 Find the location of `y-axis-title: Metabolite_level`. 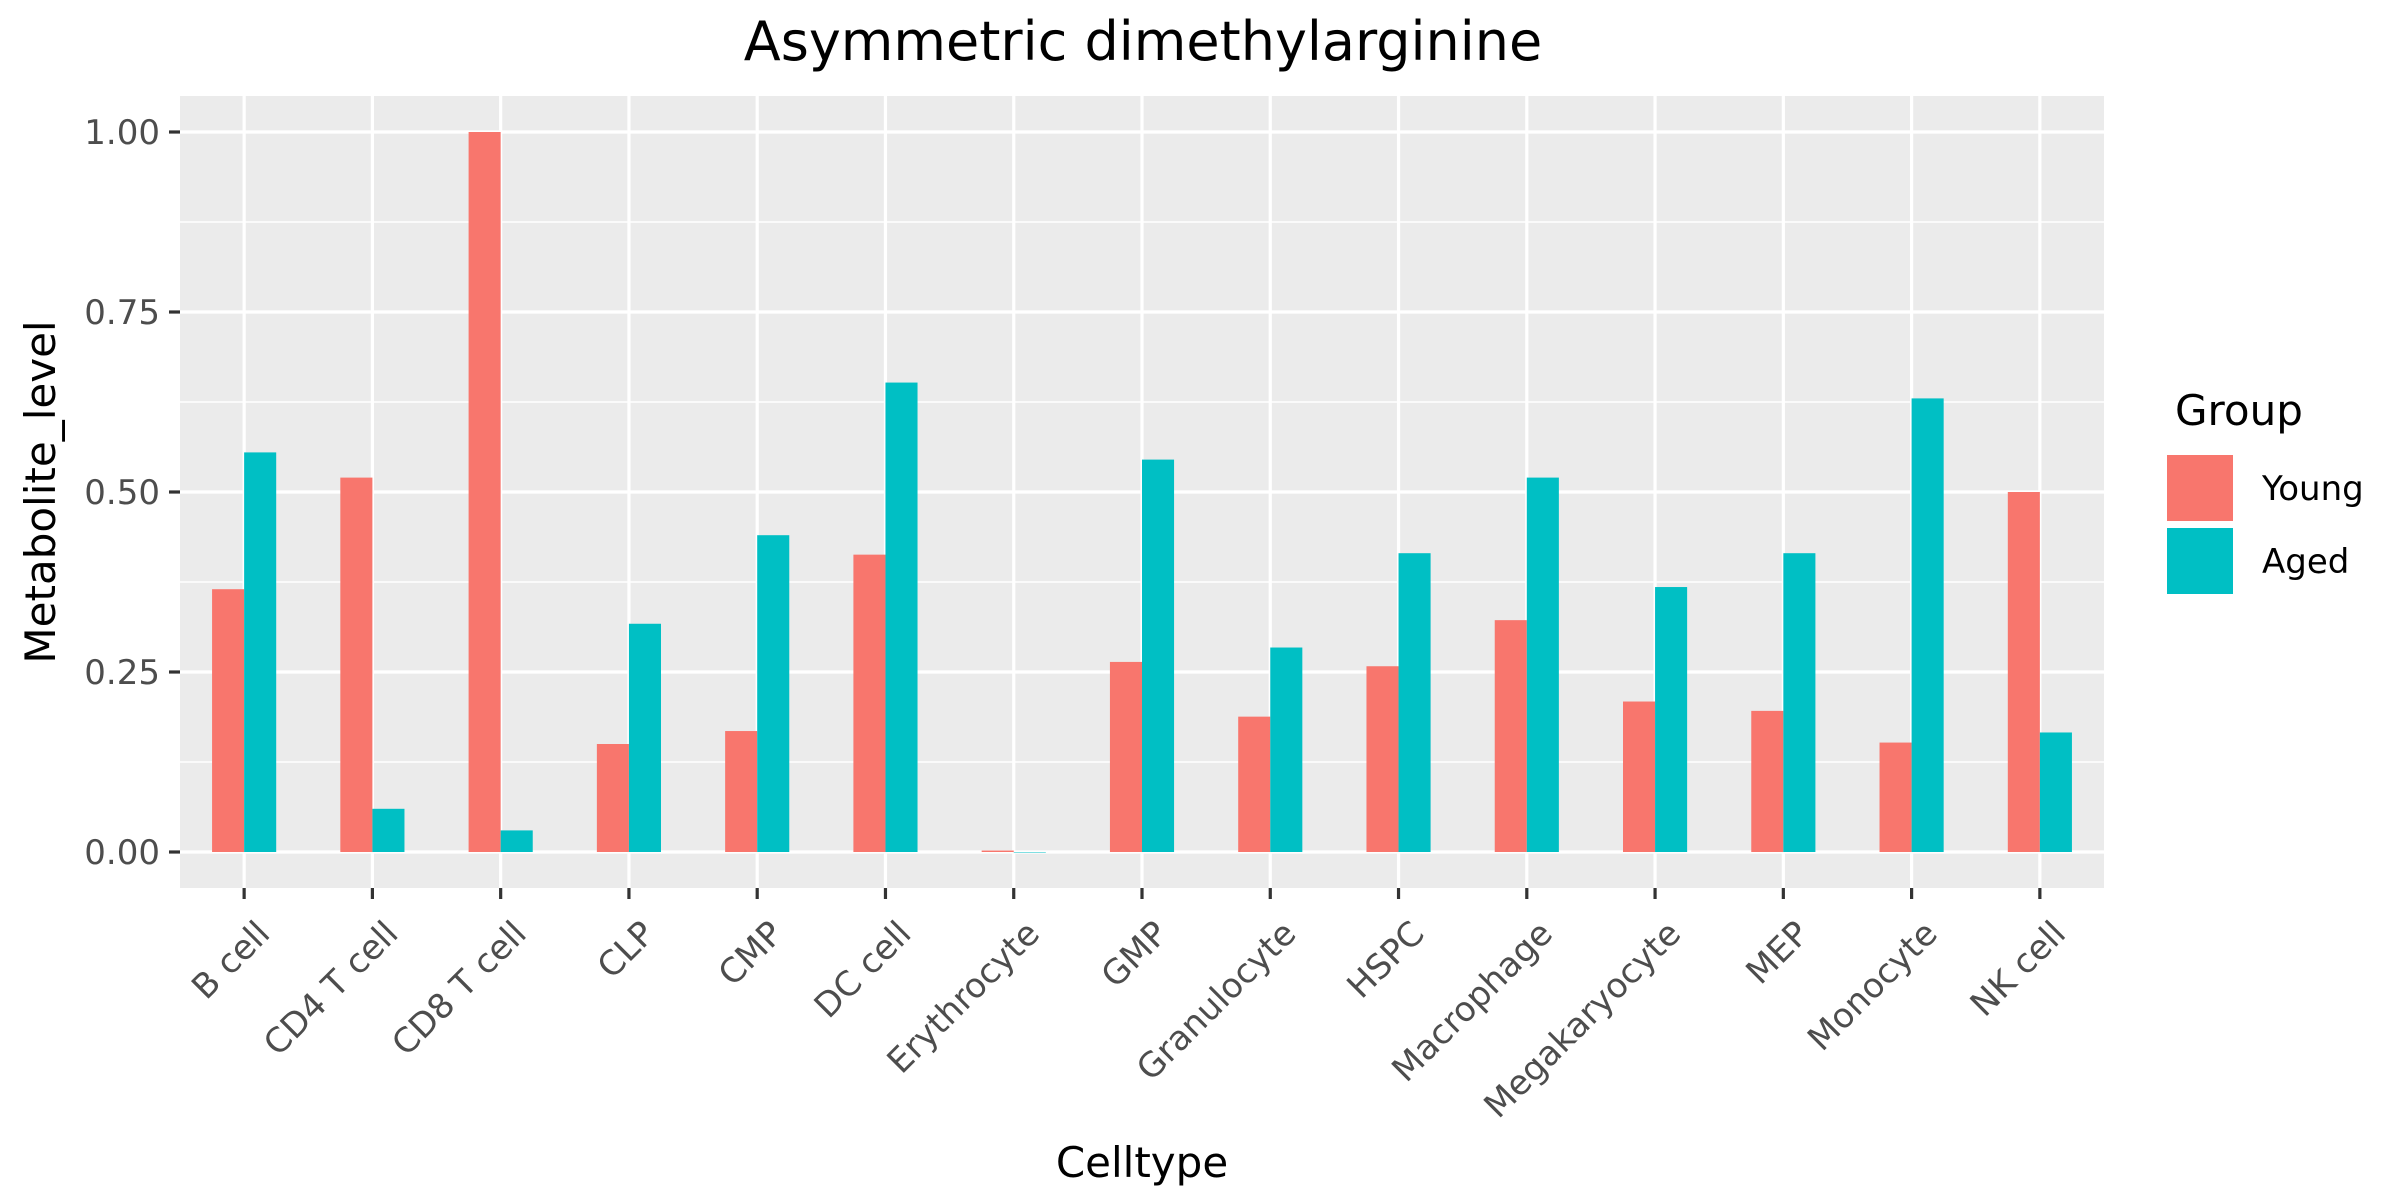

y-axis-title: Metabolite_level is located at coordinates (40, 491).